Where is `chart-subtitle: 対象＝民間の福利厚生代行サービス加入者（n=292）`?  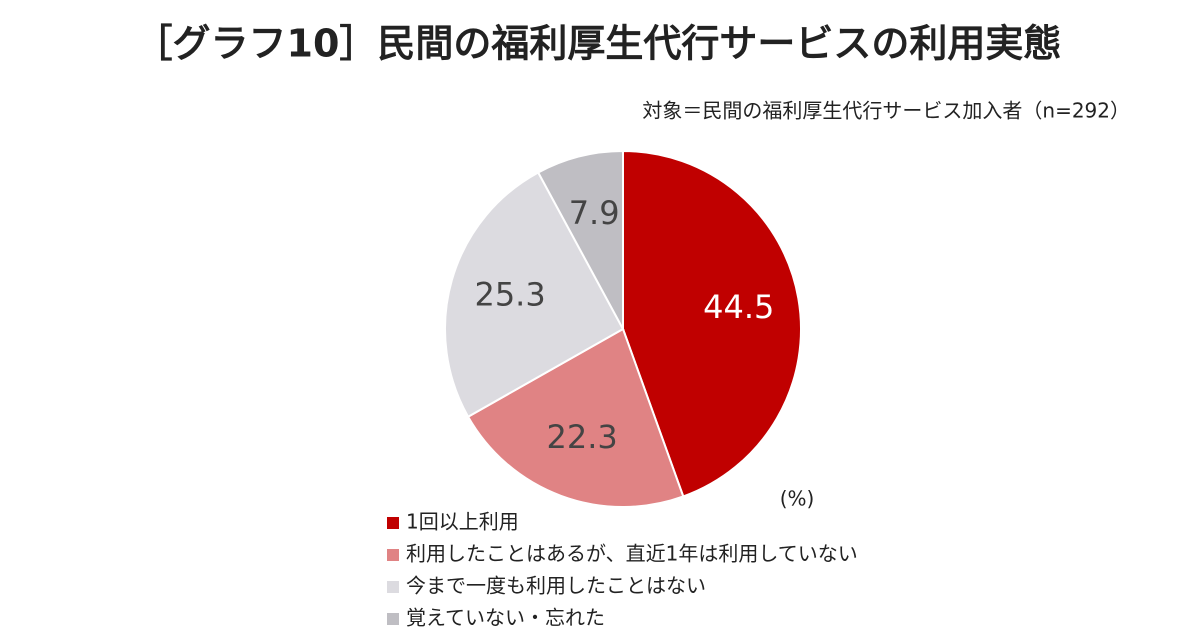
chart-subtitle: 対象＝民間の福利厚生代行サービス加入者（n=292） is located at coordinates (886, 111).